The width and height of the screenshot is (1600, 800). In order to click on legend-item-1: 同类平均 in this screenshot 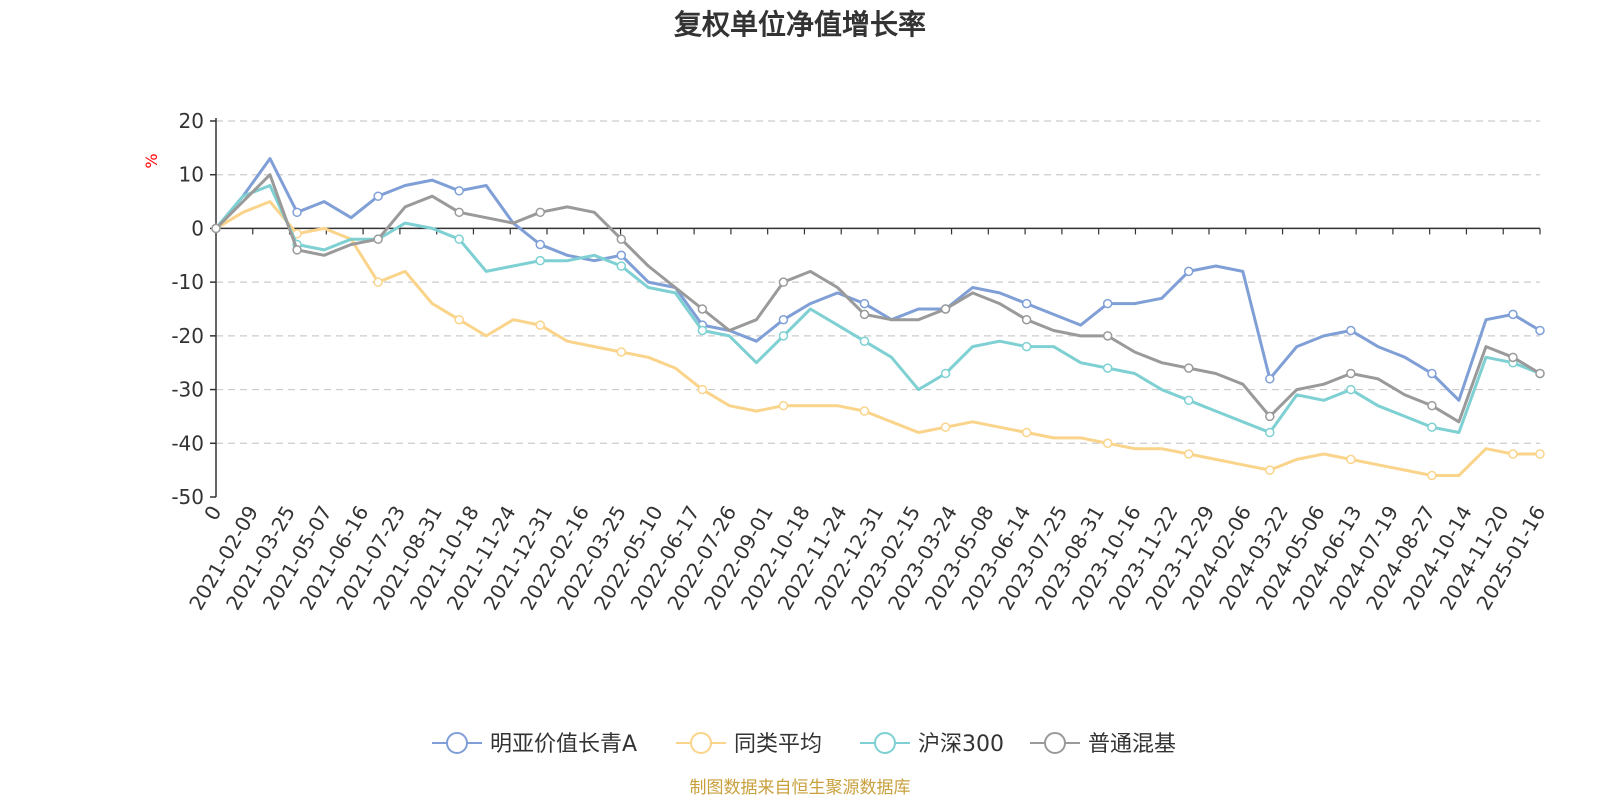, I will do `click(749, 744)`.